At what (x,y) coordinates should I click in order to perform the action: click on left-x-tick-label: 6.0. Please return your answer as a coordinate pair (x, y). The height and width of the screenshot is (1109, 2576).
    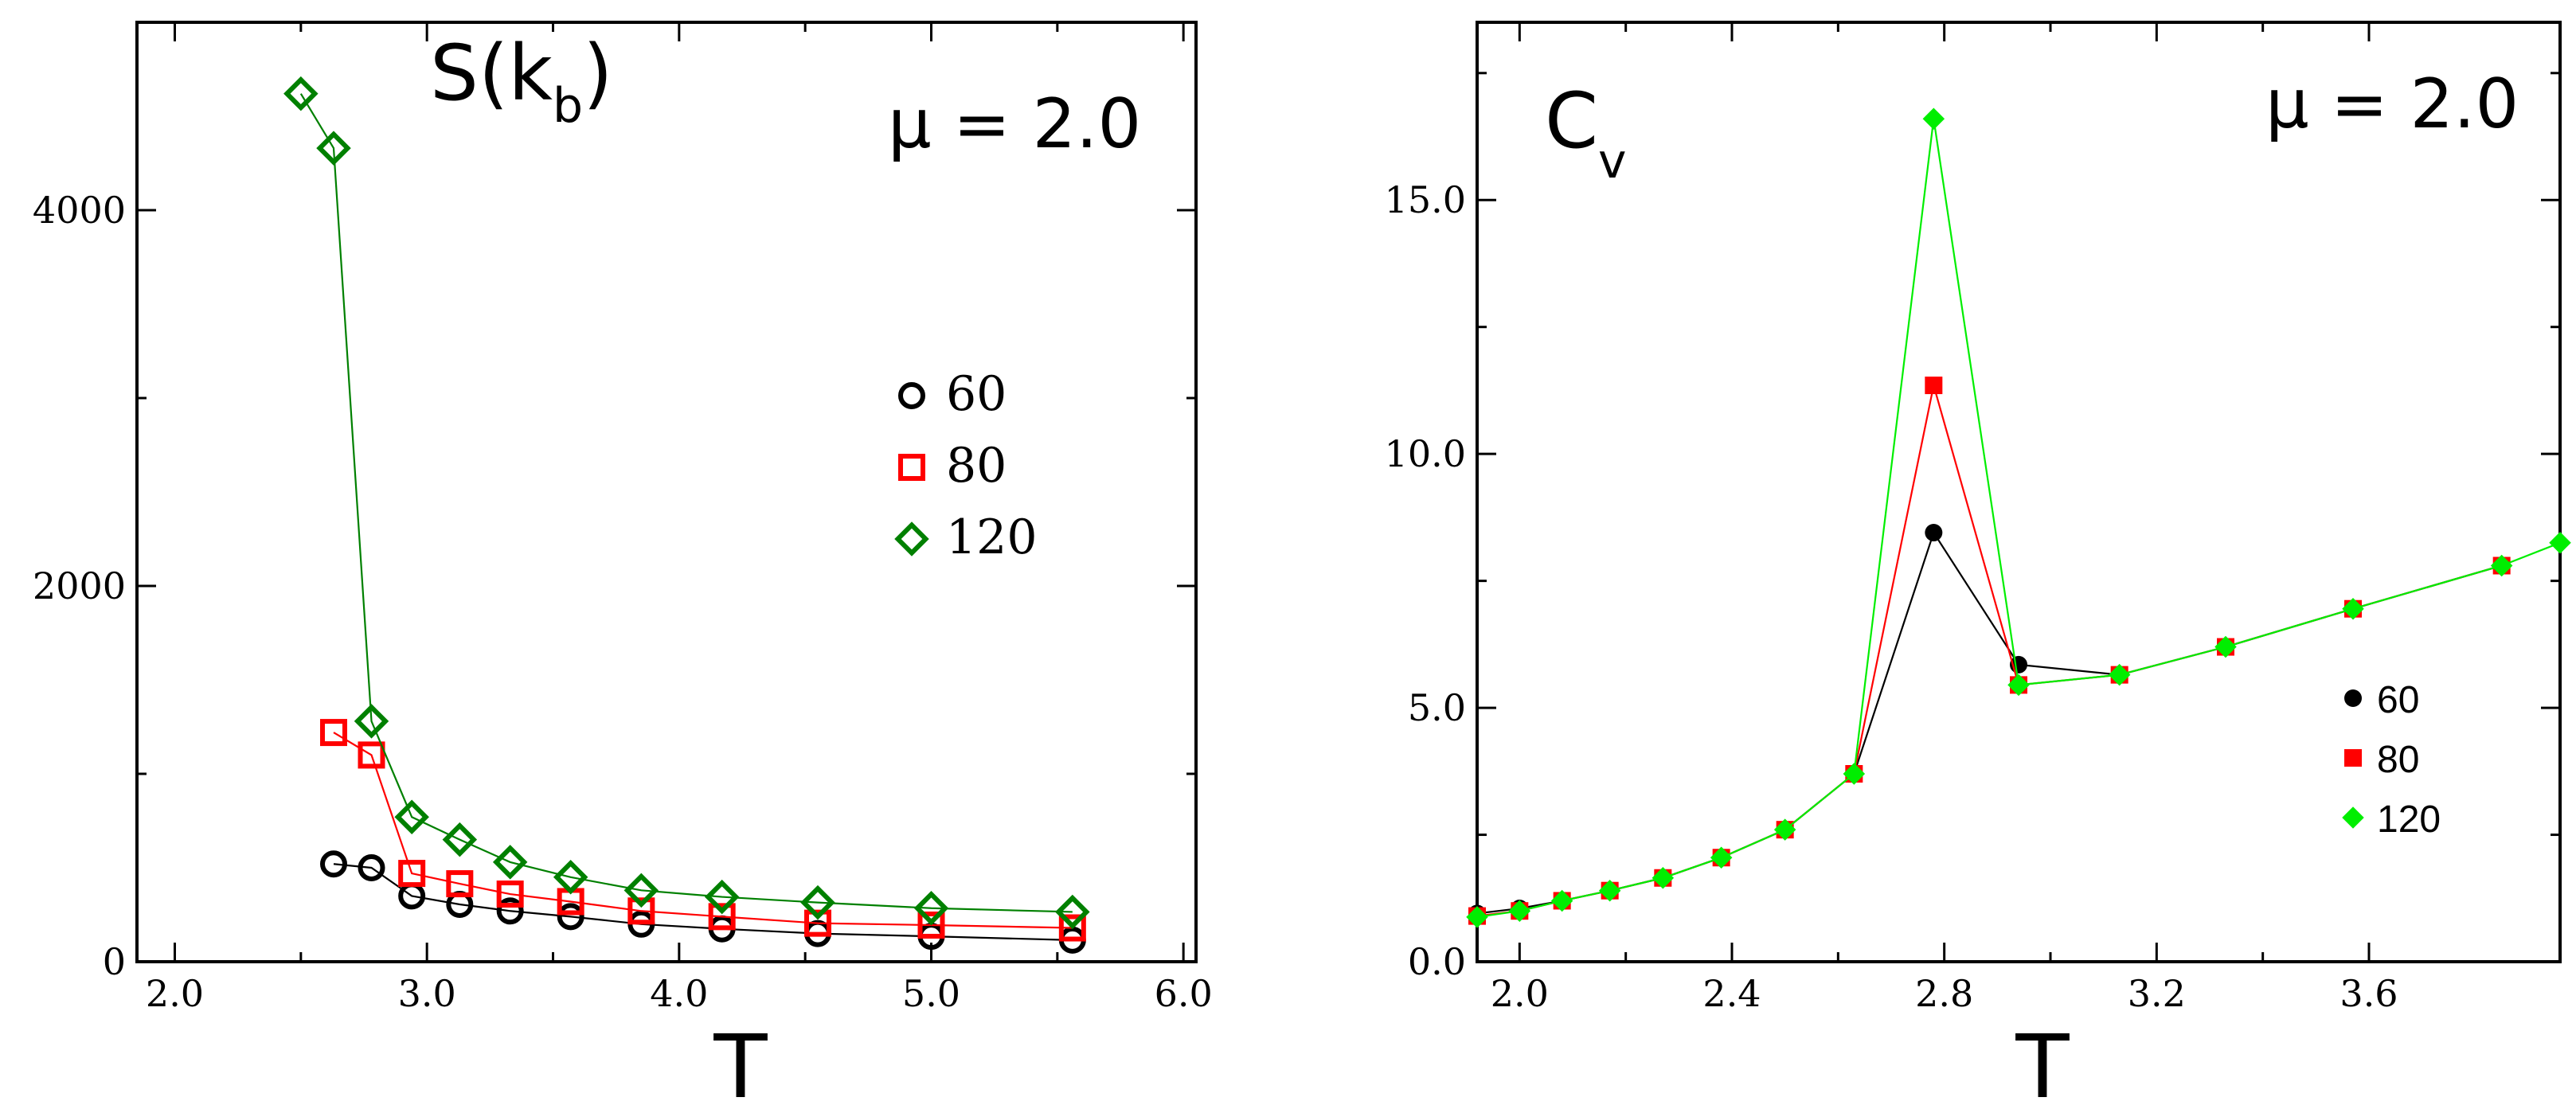
    Looking at the image, I should click on (1184, 993).